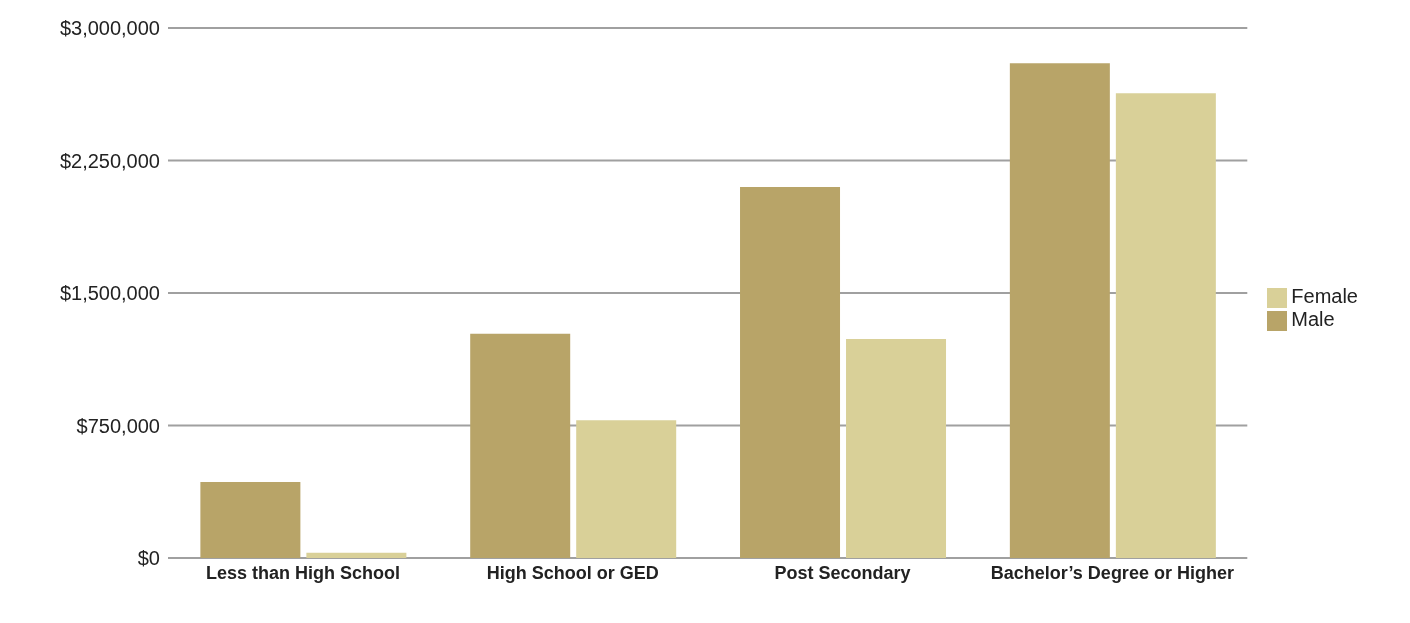 This screenshot has height=623, width=1410. What do you see at coordinates (572, 572) in the screenshot?
I see `x-tick-label: High School or GED` at bounding box center [572, 572].